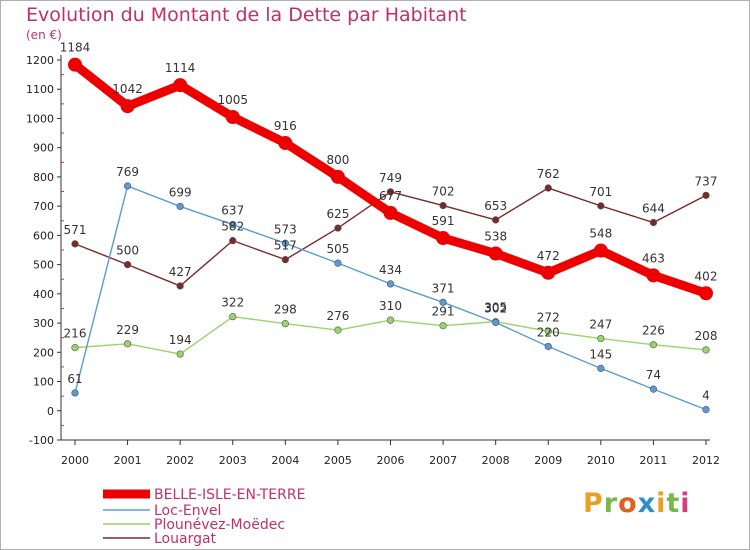 The image size is (750, 550). Describe the element at coordinates (128, 460) in the screenshot. I see `x-tick-label: 2001` at that location.